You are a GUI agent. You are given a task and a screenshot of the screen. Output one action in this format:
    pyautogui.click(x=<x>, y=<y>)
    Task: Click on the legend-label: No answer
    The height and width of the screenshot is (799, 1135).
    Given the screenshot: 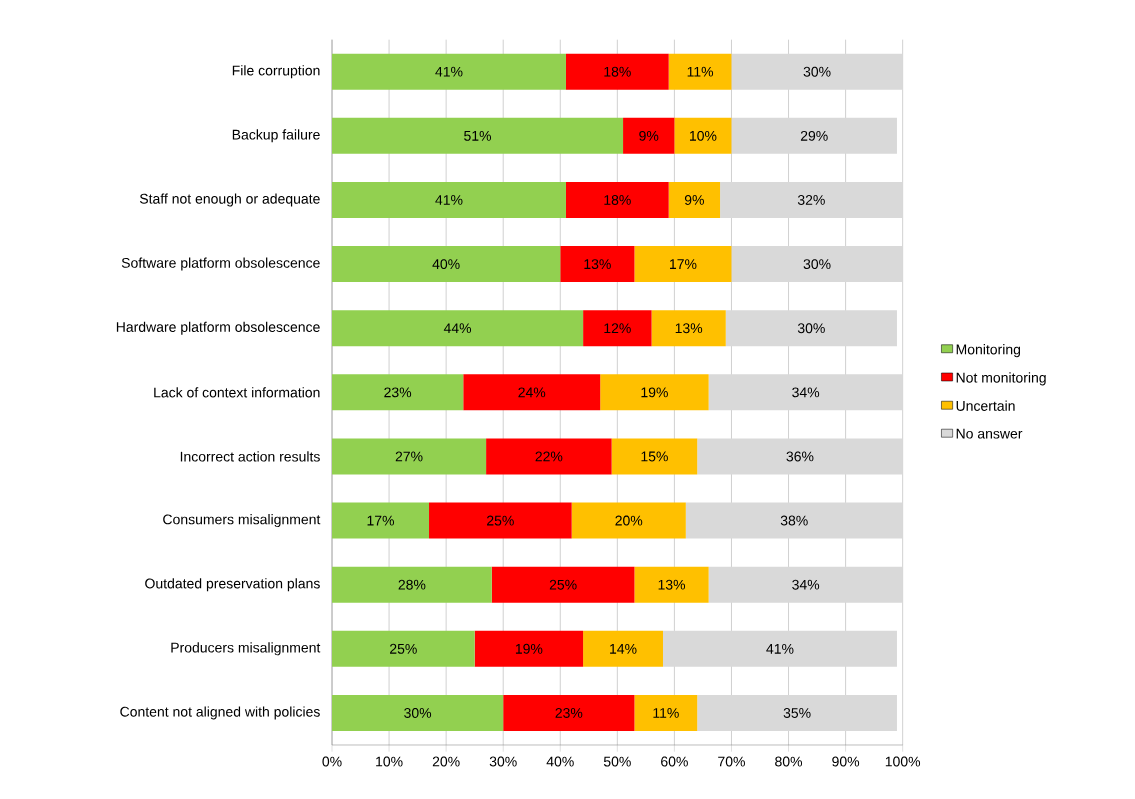 What is the action you would take?
    pyautogui.click(x=989, y=433)
    